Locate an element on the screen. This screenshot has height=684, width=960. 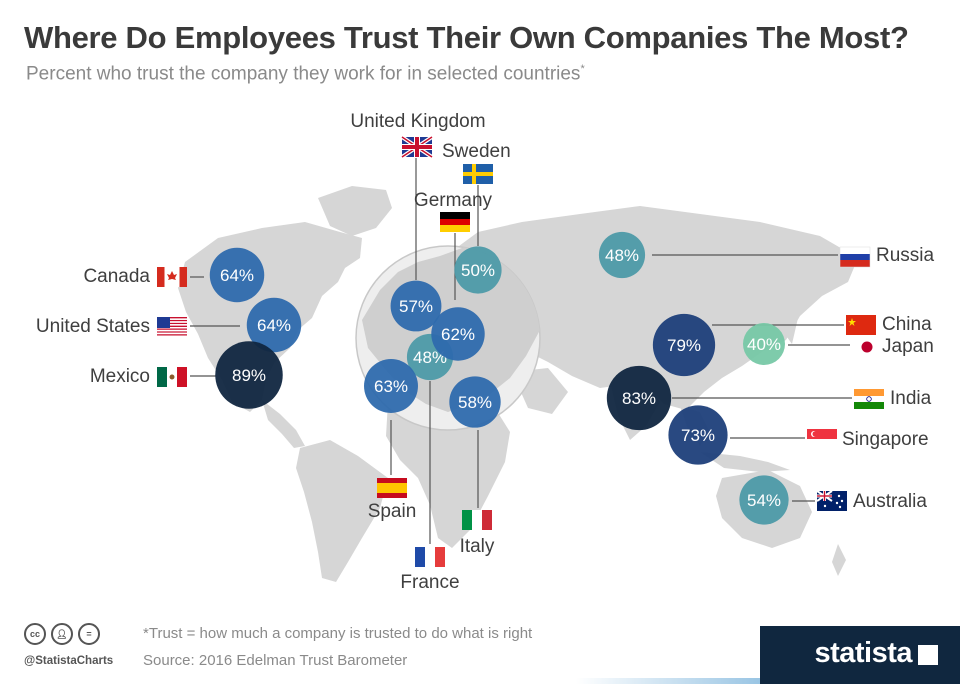
bubble-canada is located at coordinates (237, 275).